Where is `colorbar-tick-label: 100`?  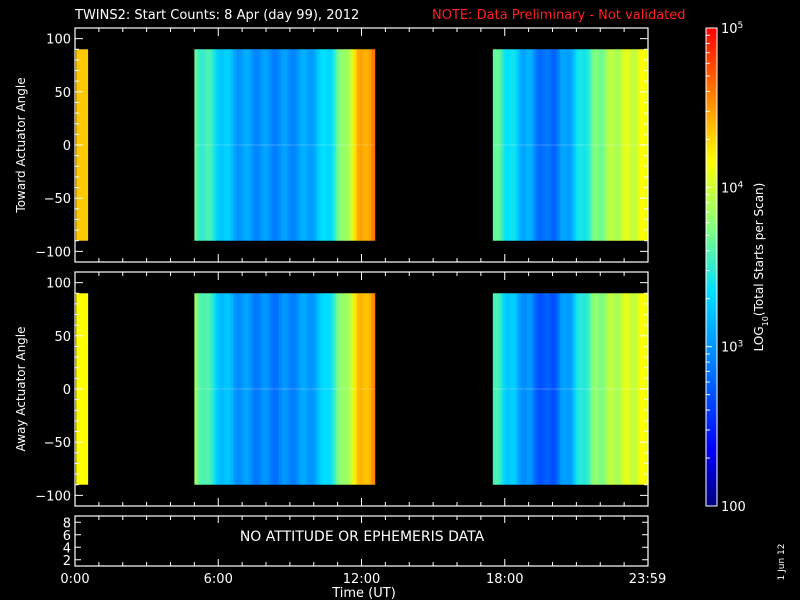 colorbar-tick-label: 100 is located at coordinates (733, 507).